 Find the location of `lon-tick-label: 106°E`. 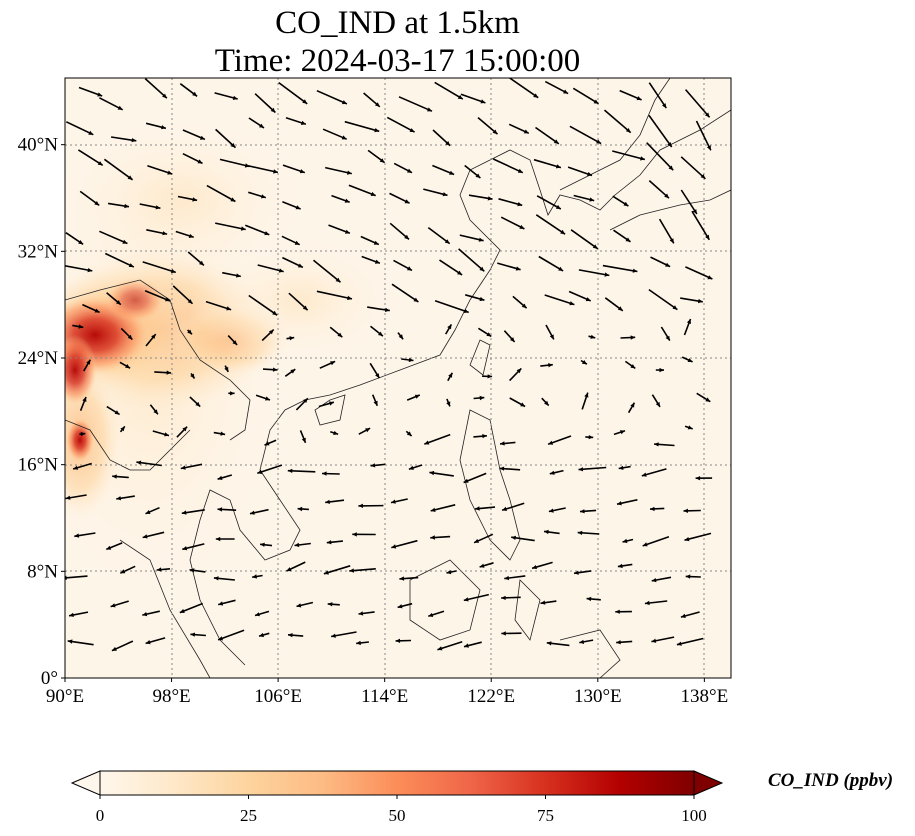

lon-tick-label: 106°E is located at coordinates (278, 696).